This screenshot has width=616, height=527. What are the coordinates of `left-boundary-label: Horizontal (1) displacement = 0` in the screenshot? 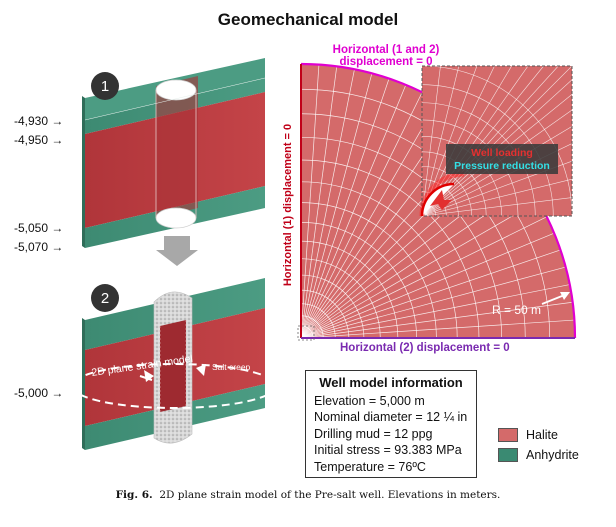 It's located at (288, 205).